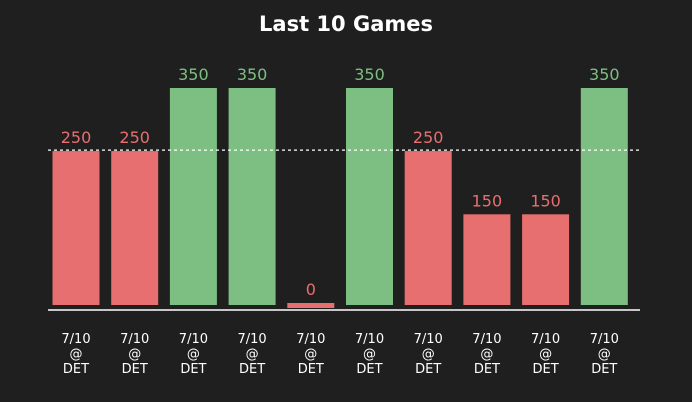  What do you see at coordinates (487, 200) in the screenshot?
I see `value-label-8: 150` at bounding box center [487, 200].